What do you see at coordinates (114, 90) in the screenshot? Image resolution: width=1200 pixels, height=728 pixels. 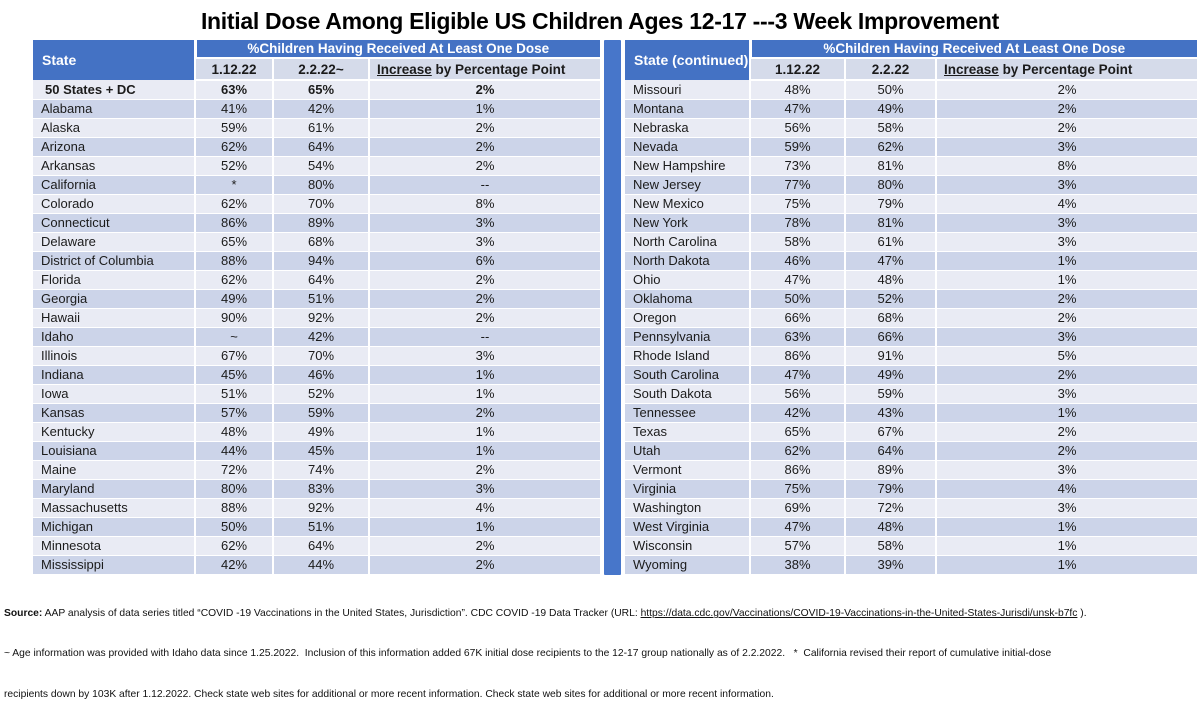 I see `state-name-cell: 50 States + DC` at bounding box center [114, 90].